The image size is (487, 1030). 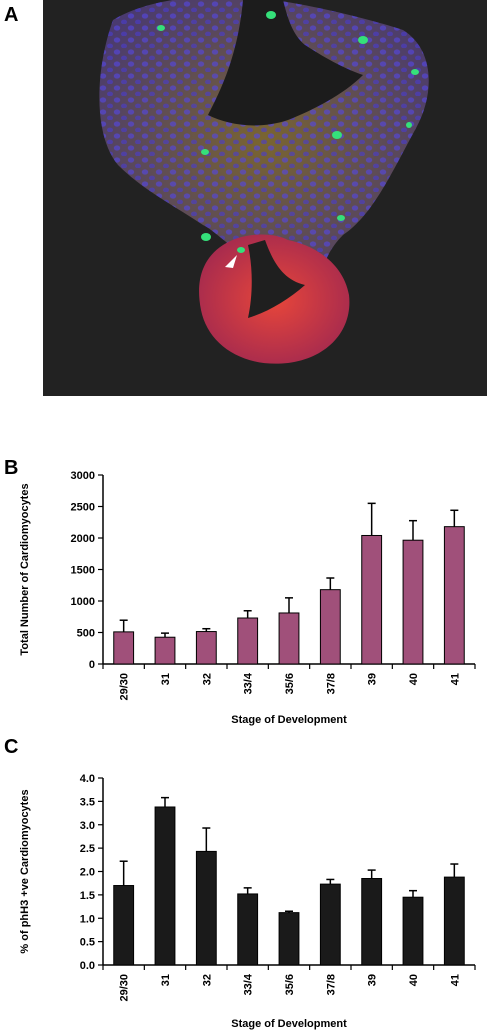 What do you see at coordinates (87, 919) in the screenshot?
I see `y-tick-label: 1.0` at bounding box center [87, 919].